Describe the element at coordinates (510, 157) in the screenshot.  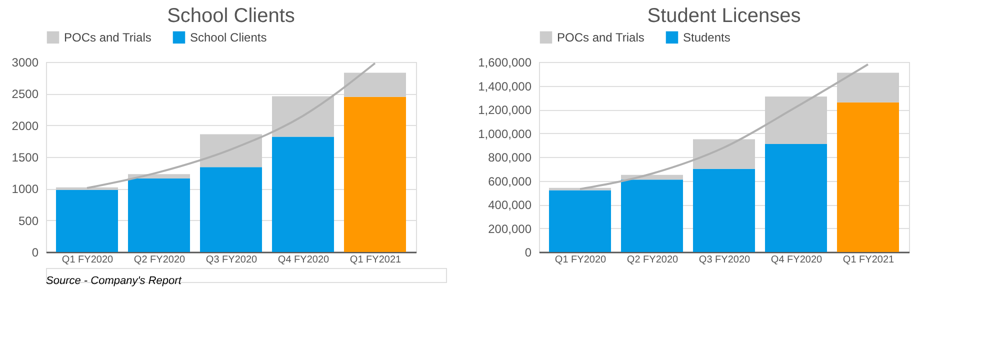
I see `y-tick-label: 800,000` at that location.